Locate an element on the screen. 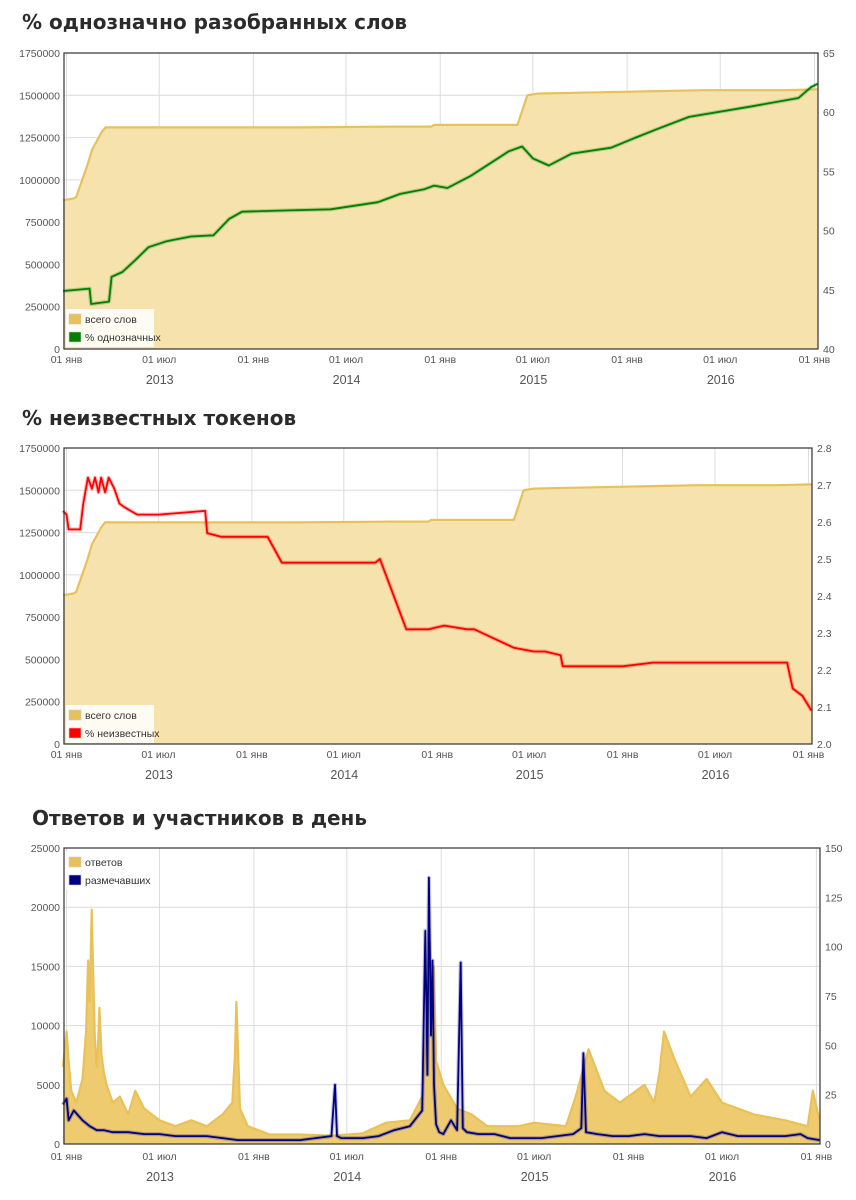 This screenshot has height=1200, width=856. chart-title: % неизвестных токенов is located at coordinates (159, 418).